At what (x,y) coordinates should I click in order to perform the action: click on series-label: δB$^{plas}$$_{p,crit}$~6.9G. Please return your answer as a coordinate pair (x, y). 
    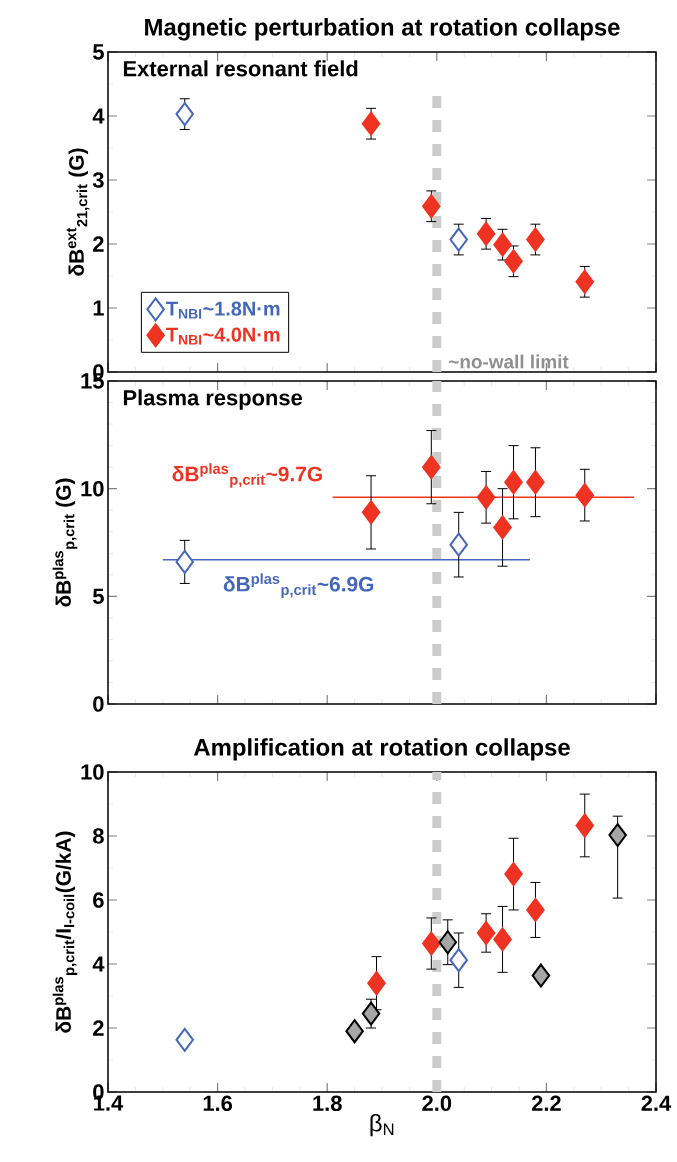
    Looking at the image, I should click on (298, 585).